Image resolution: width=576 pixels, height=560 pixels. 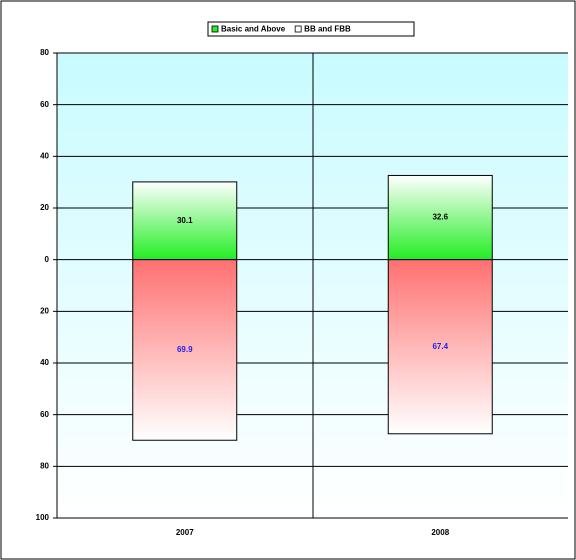 I want to click on x-tick-label: 2008, so click(x=440, y=532).